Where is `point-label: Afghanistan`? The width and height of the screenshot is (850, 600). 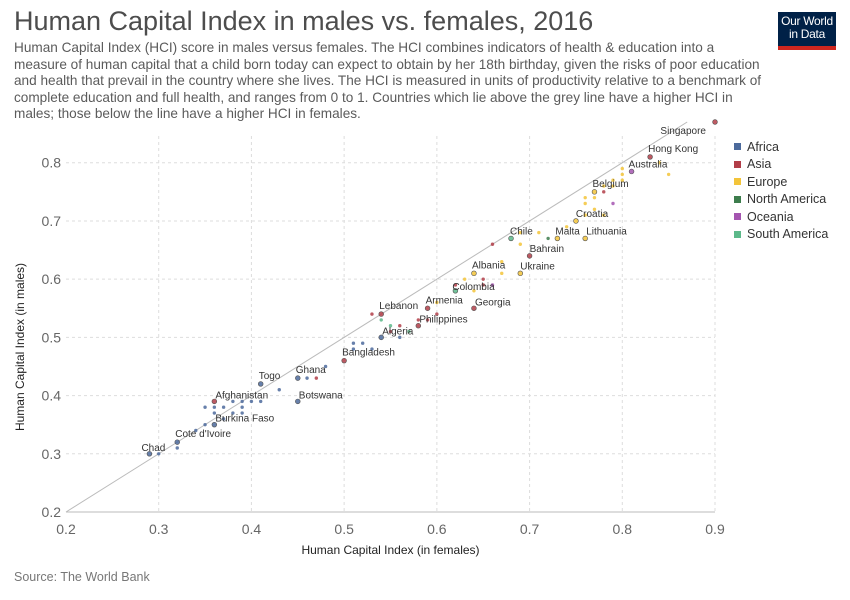
point-label: Afghanistan is located at coordinates (241, 395).